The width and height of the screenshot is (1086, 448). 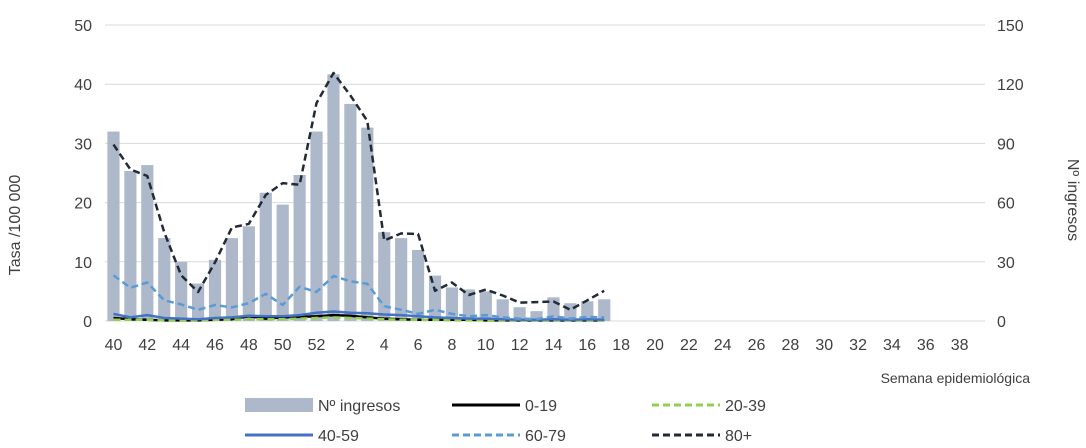 I want to click on x-tick-label: 16, so click(x=587, y=345).